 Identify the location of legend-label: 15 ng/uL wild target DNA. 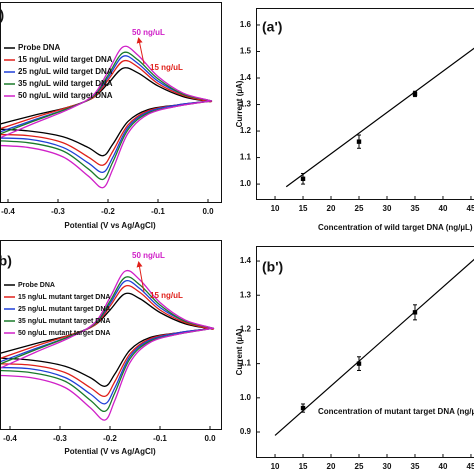
(65, 59).